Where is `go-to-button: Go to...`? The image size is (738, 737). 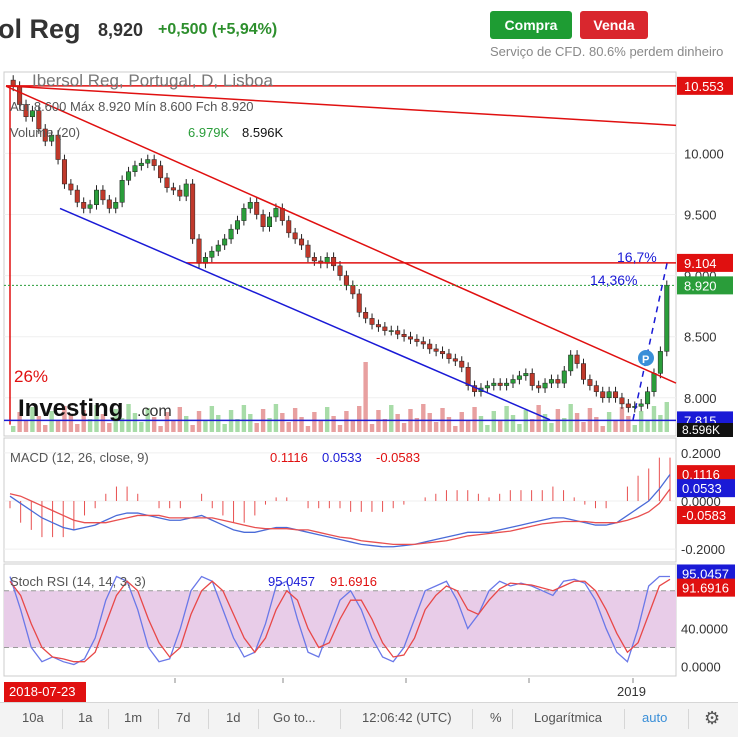 go-to-button: Go to... is located at coordinates (294, 717).